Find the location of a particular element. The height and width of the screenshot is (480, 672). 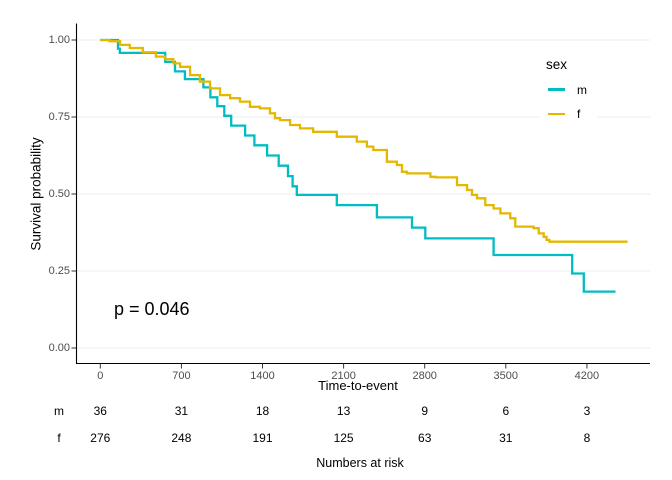

risk-count-m-0: 36 is located at coordinates (100, 411).